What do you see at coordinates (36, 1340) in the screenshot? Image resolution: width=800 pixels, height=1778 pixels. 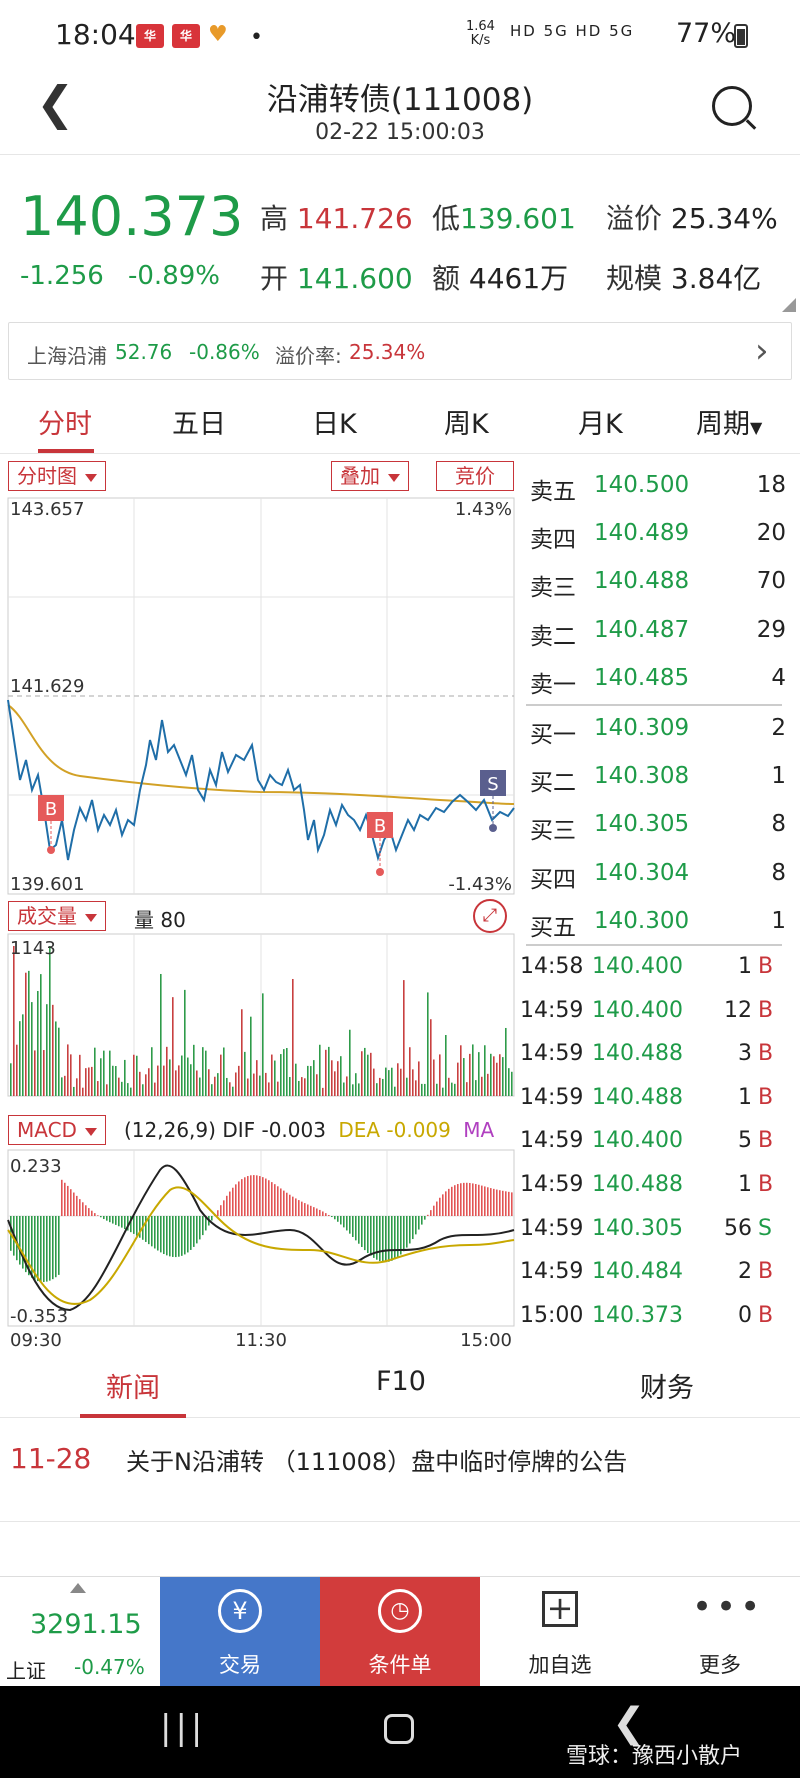 I see `time-start: 09:30` at bounding box center [36, 1340].